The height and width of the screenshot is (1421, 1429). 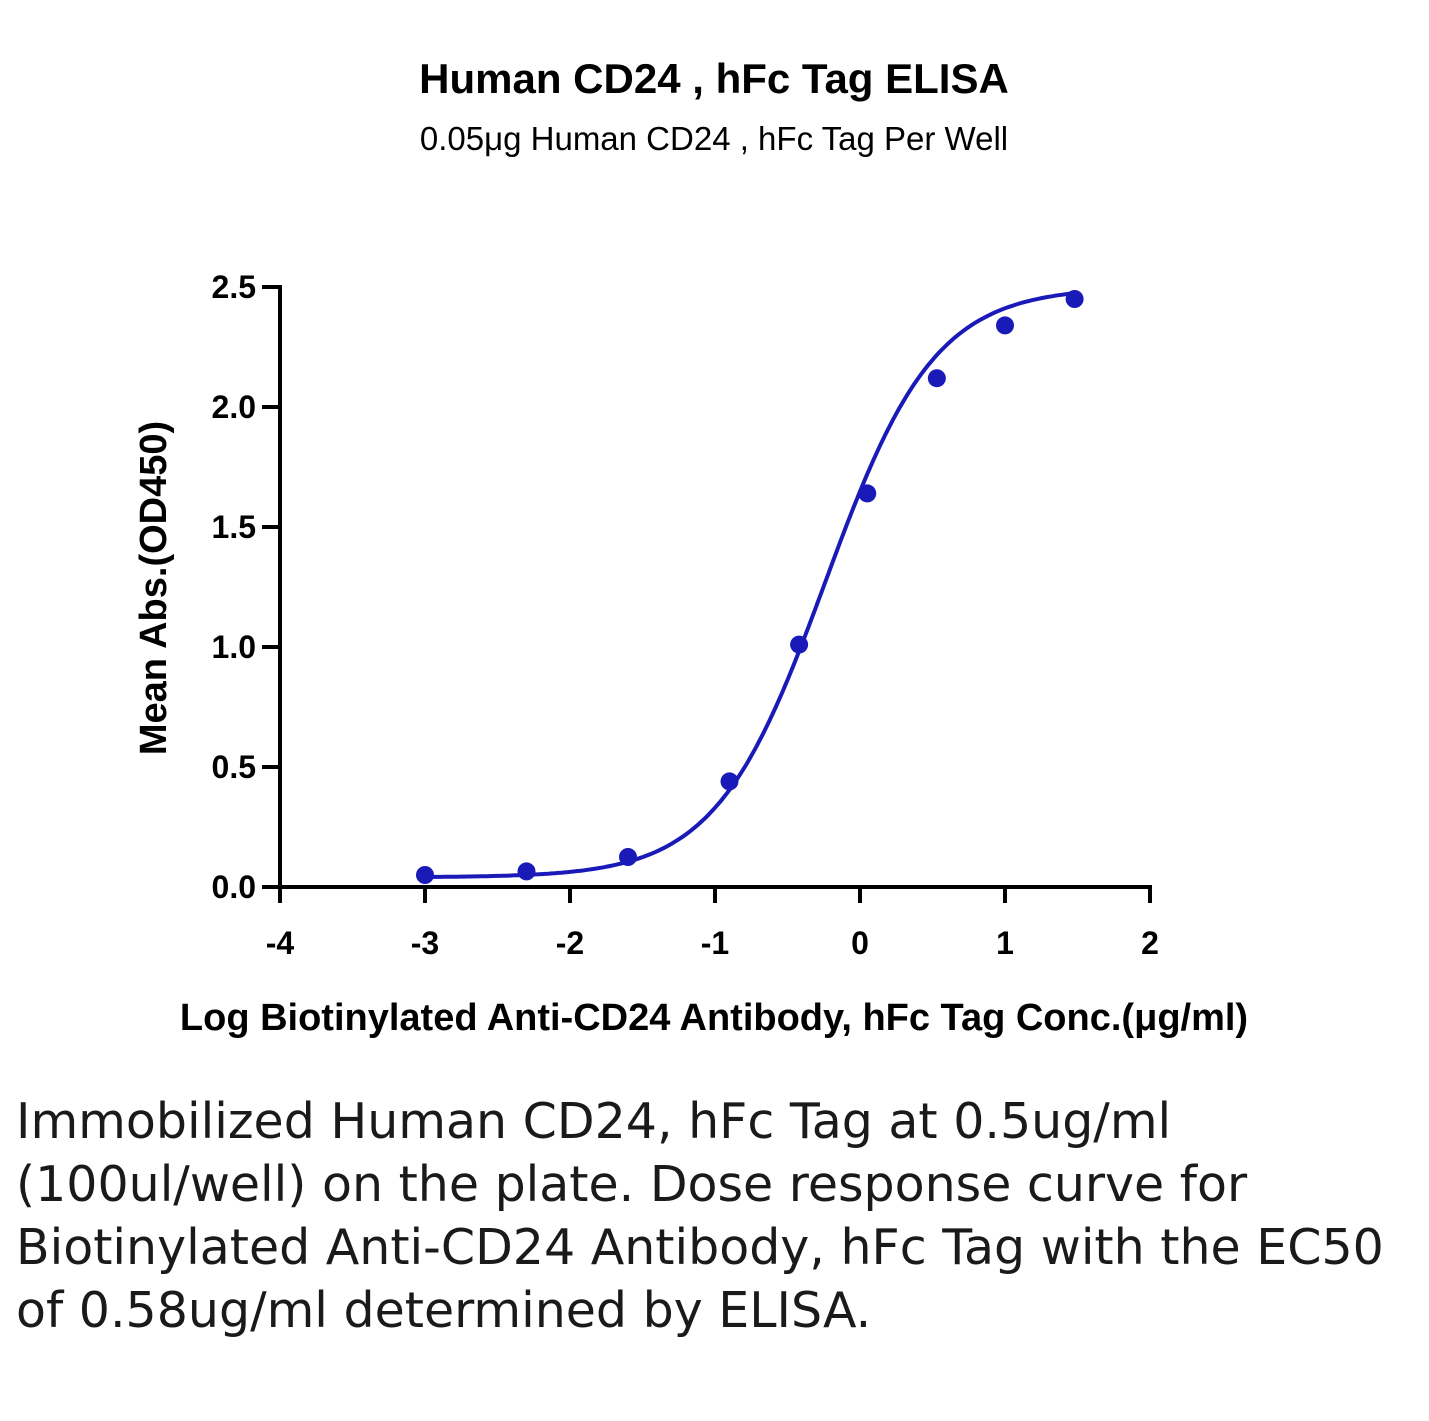 What do you see at coordinates (154, 588) in the screenshot?
I see `y-axis-label: Mean Abs.(OD450)` at bounding box center [154, 588].